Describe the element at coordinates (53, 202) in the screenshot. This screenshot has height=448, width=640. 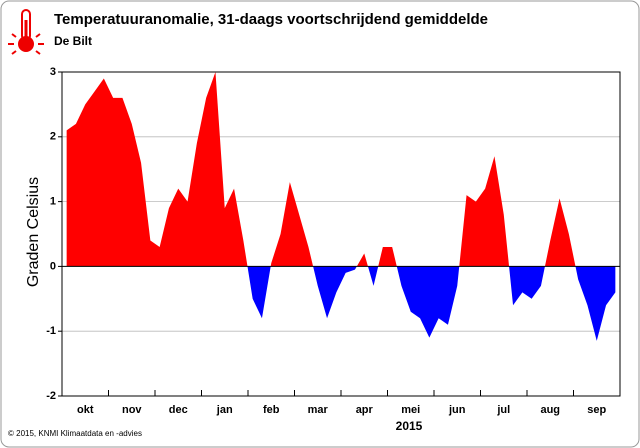
I see `y-tick-label: 1` at that location.